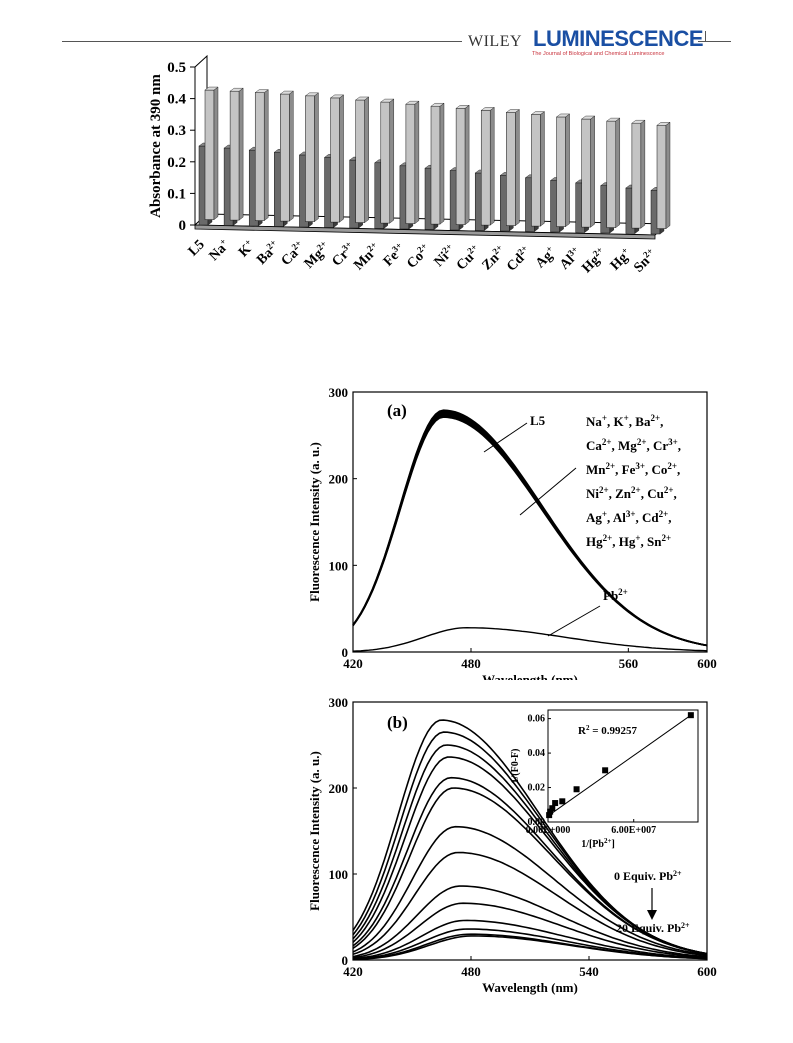  Describe the element at coordinates (629, 663) in the screenshot. I see `x-tick-label: 560` at that location.